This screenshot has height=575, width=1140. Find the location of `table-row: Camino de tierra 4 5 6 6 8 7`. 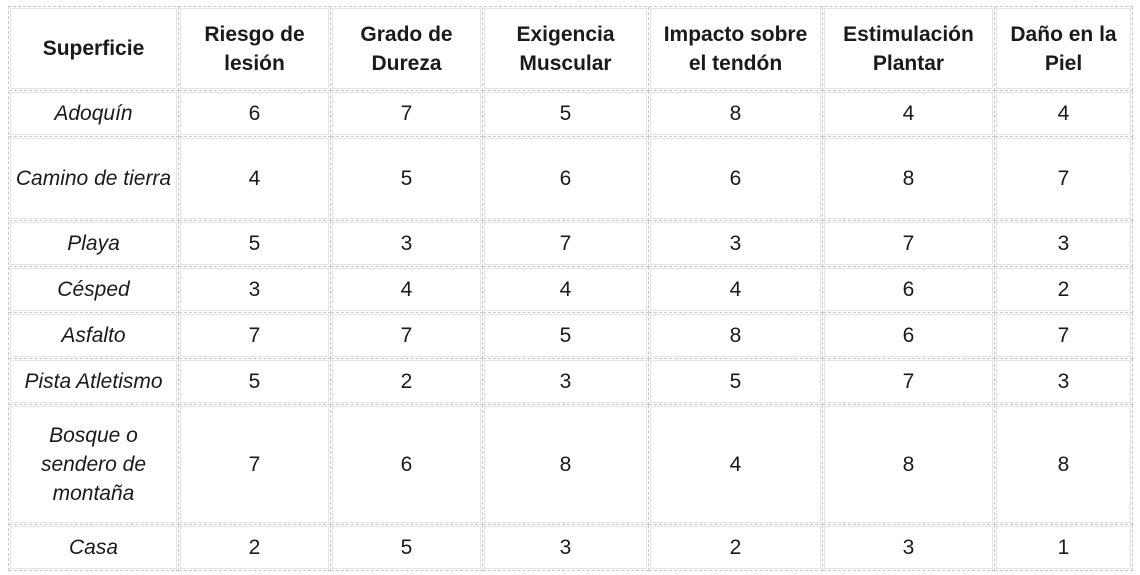

table-row: Camino de tierra 4 5 6 6 8 7 is located at coordinates (571, 179).